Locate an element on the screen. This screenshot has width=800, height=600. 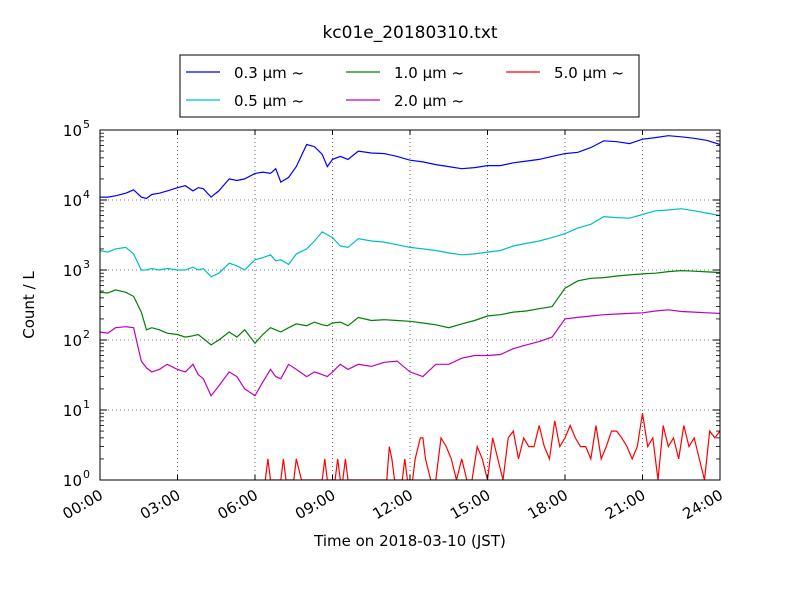
y-tick-exponent: 4 is located at coordinates (86, 194).